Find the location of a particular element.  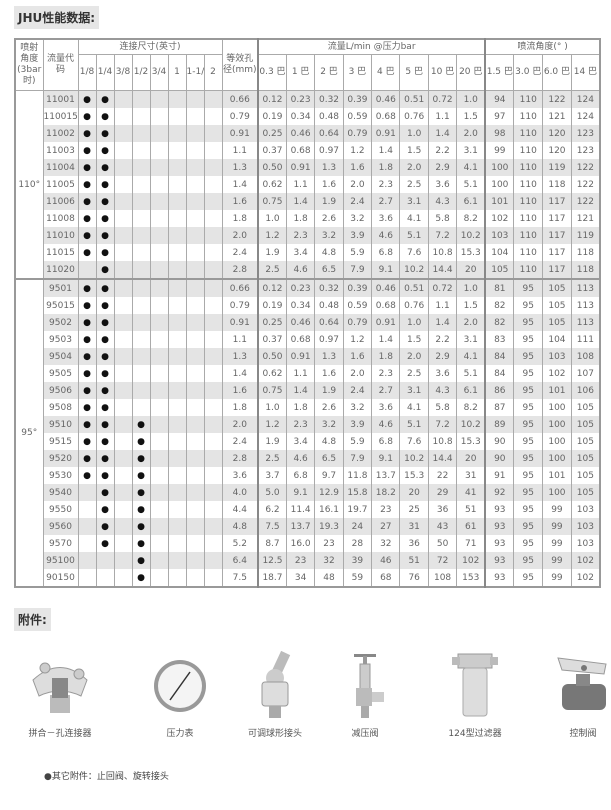

flow-value: 1.0 is located at coordinates (414, 133).